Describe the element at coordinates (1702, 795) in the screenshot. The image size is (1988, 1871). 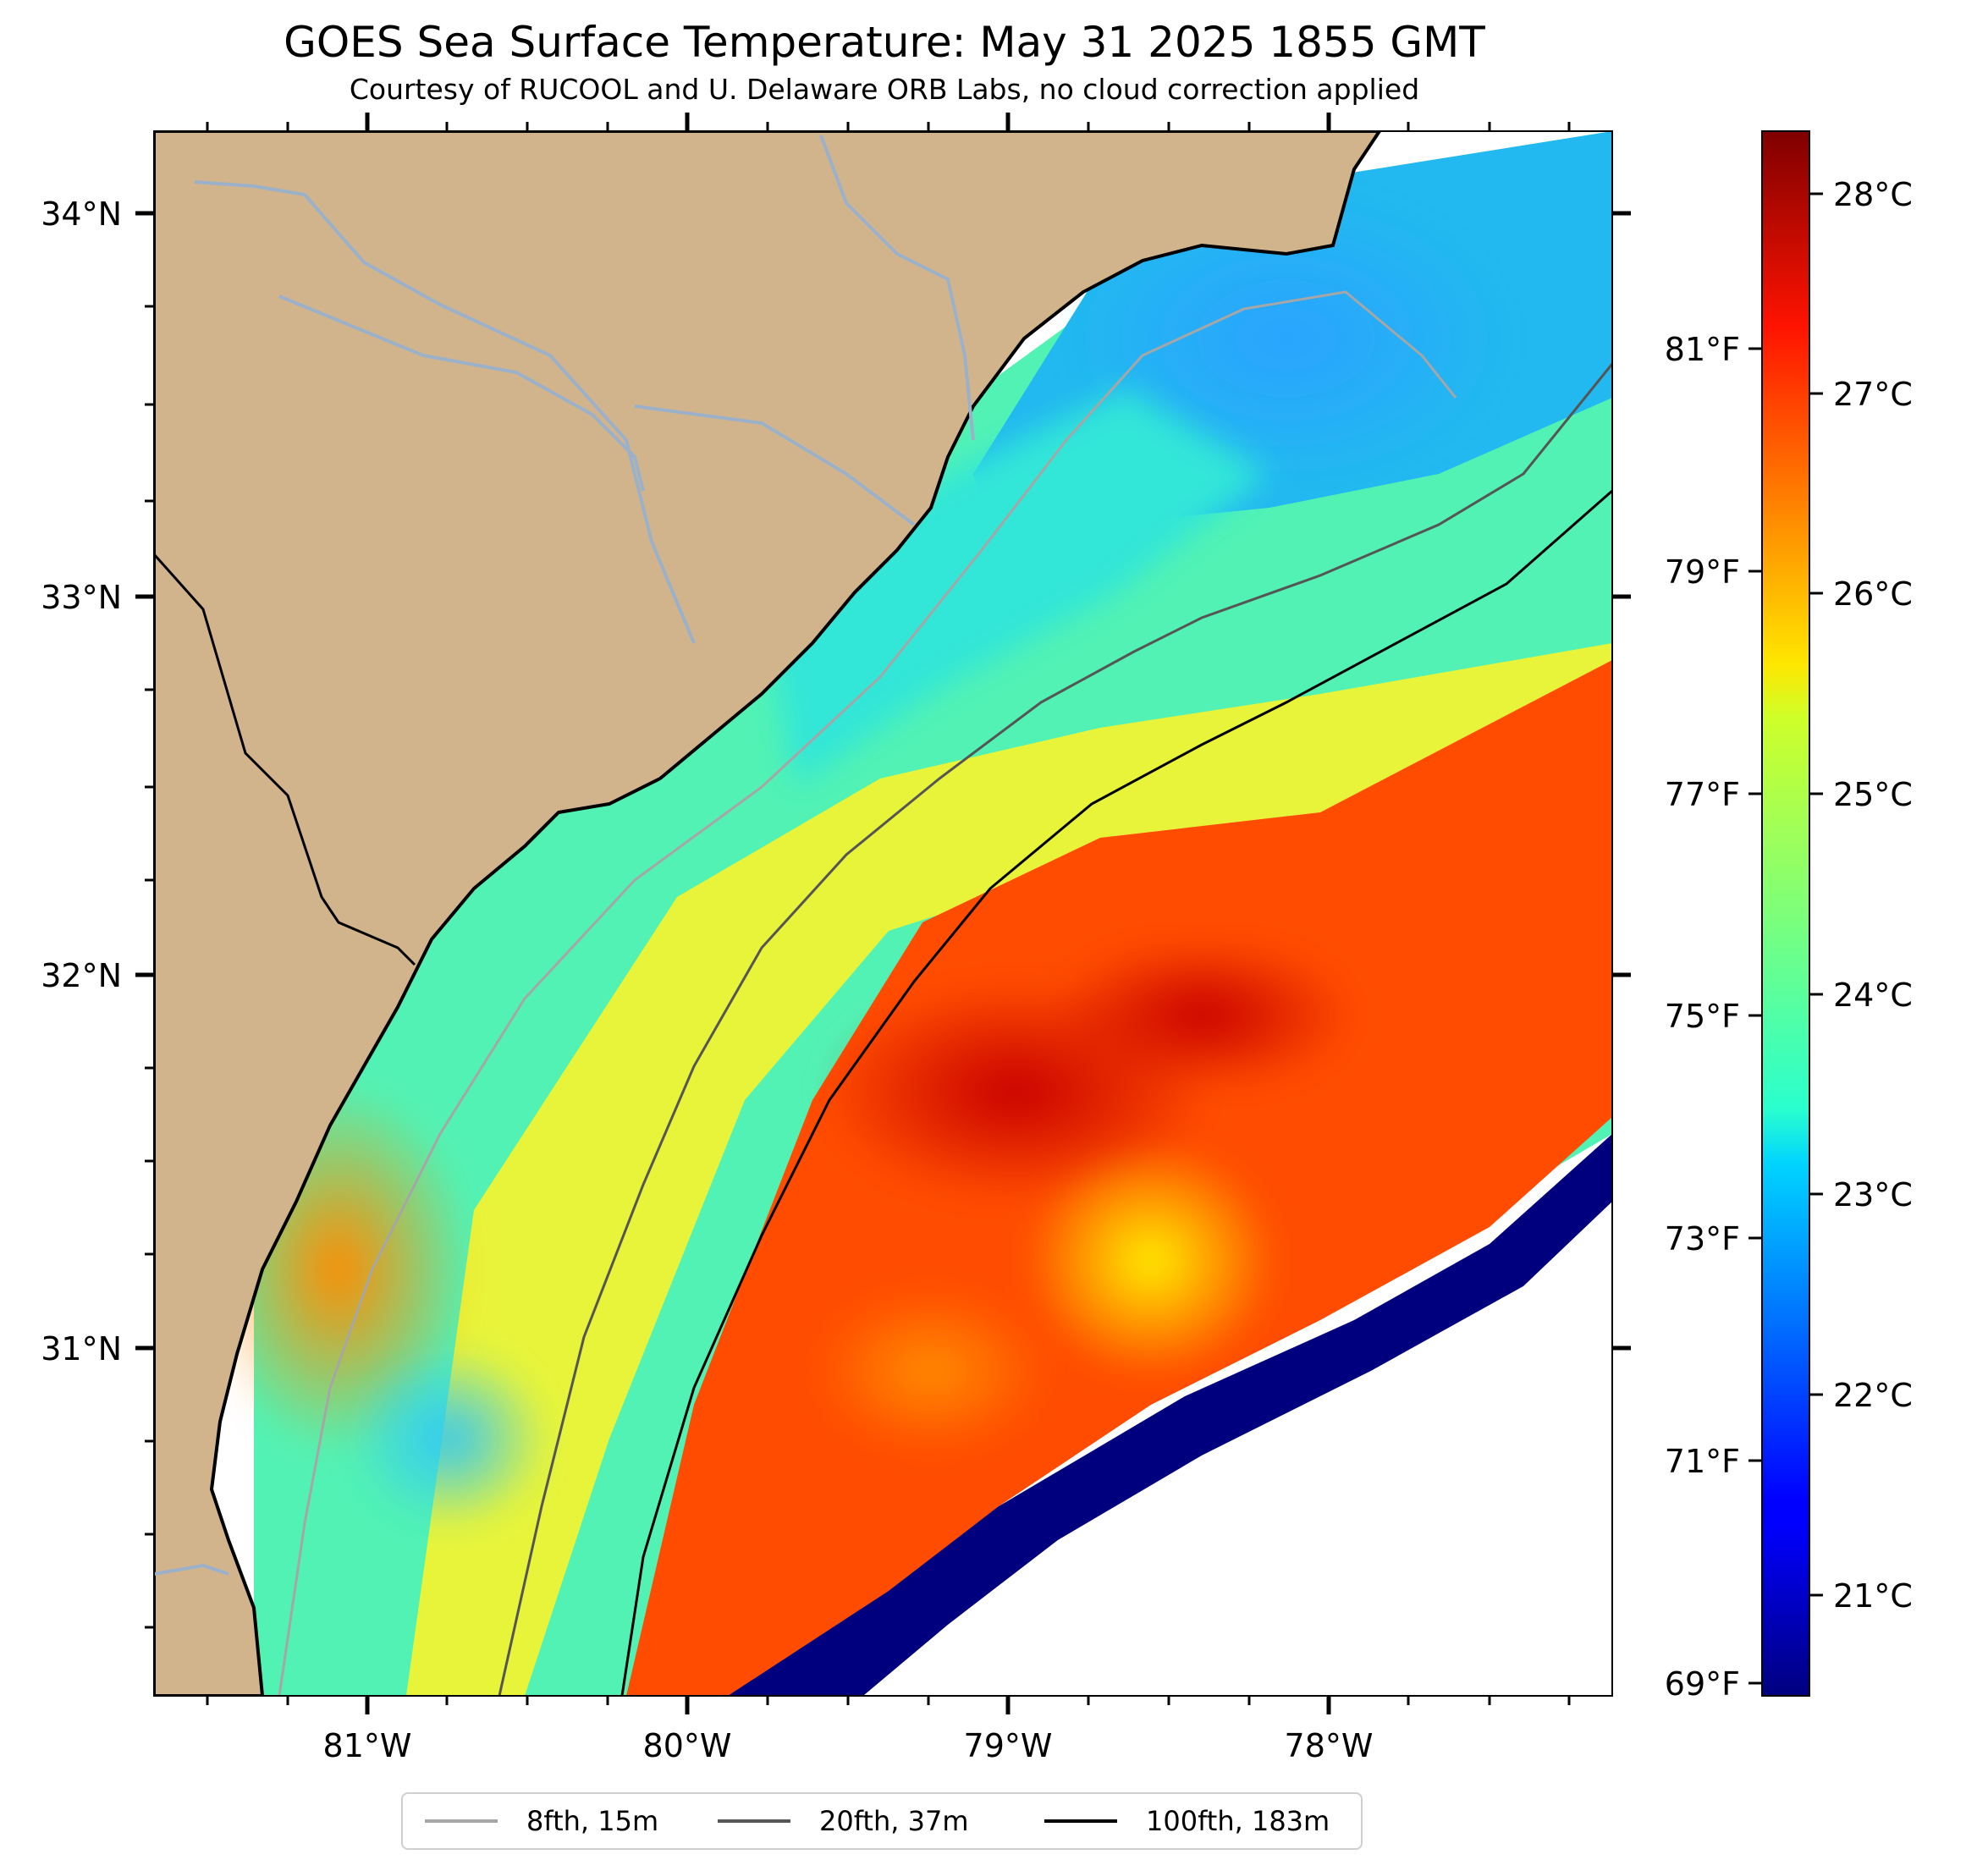
I see `fahrenheit-label: 77°F` at that location.